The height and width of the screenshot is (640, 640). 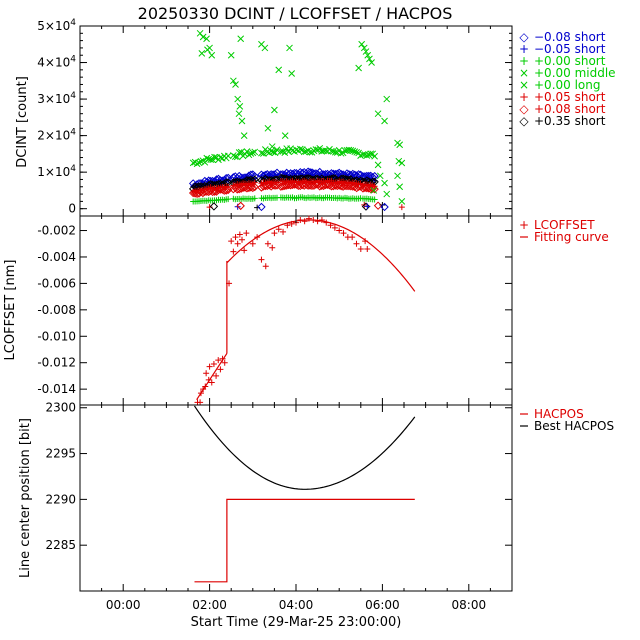 I want to click on y-tick-label: 0, so click(x=72, y=209).